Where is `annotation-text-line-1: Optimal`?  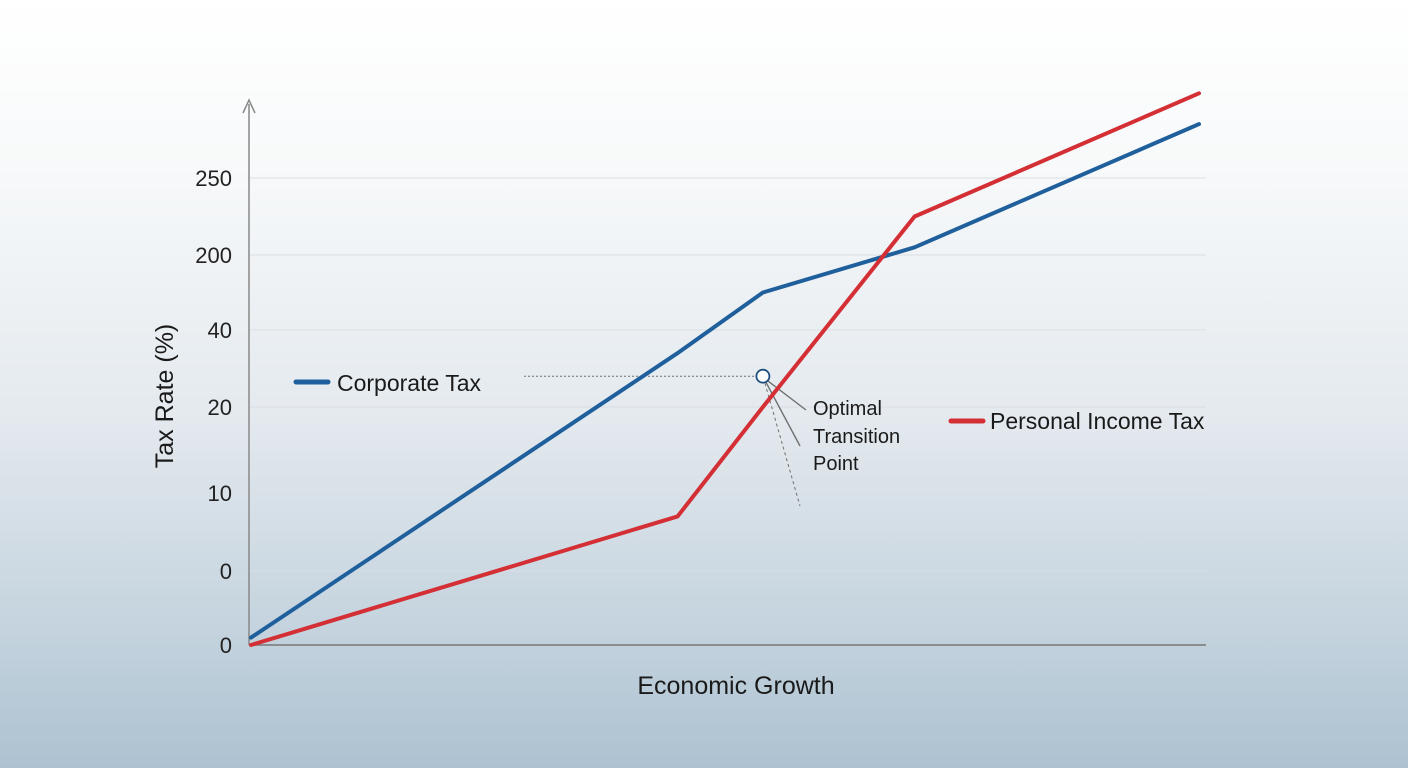
annotation-text-line-1: Optimal is located at coordinates (847, 409).